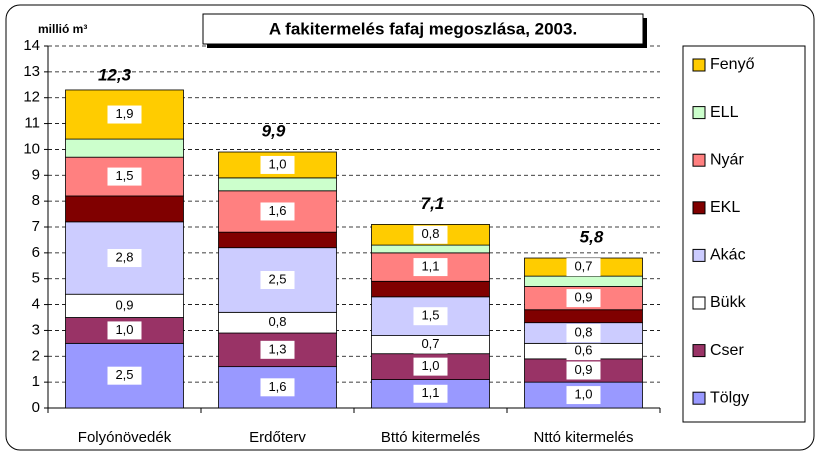 Image resolution: width=819 pixels, height=455 pixels. I want to click on data-label: 2,8, so click(124, 256).